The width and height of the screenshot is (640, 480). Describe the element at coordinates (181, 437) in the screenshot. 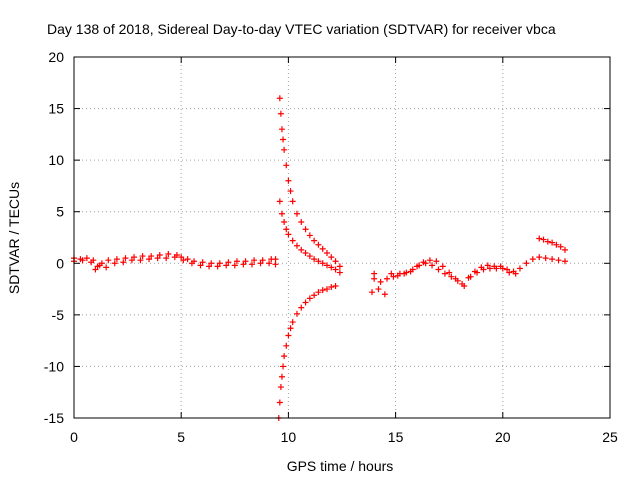

I see `x-tick-label: 5` at that location.